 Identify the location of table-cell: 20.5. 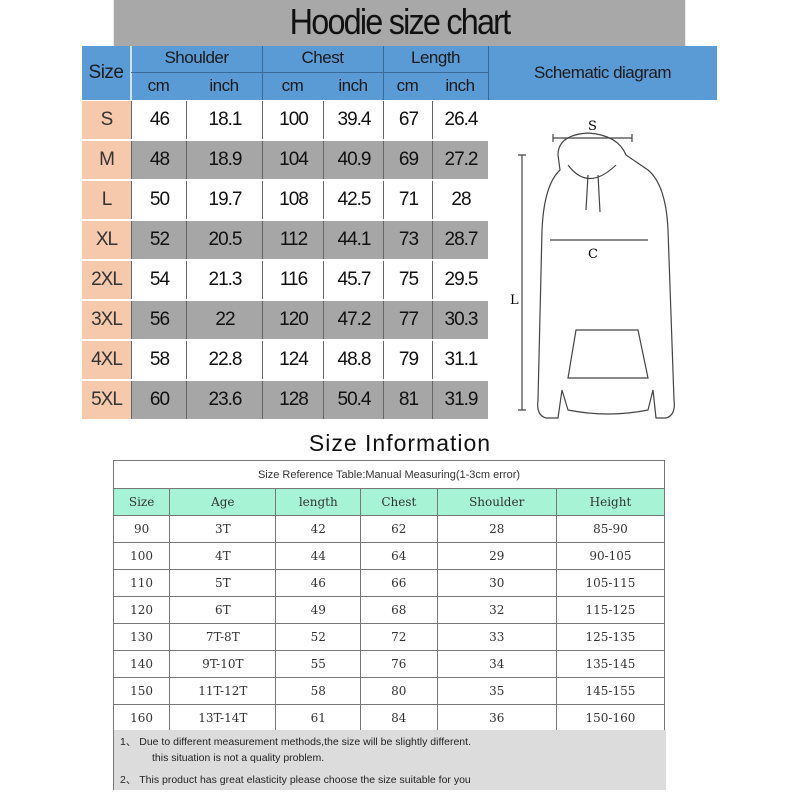
(224, 240).